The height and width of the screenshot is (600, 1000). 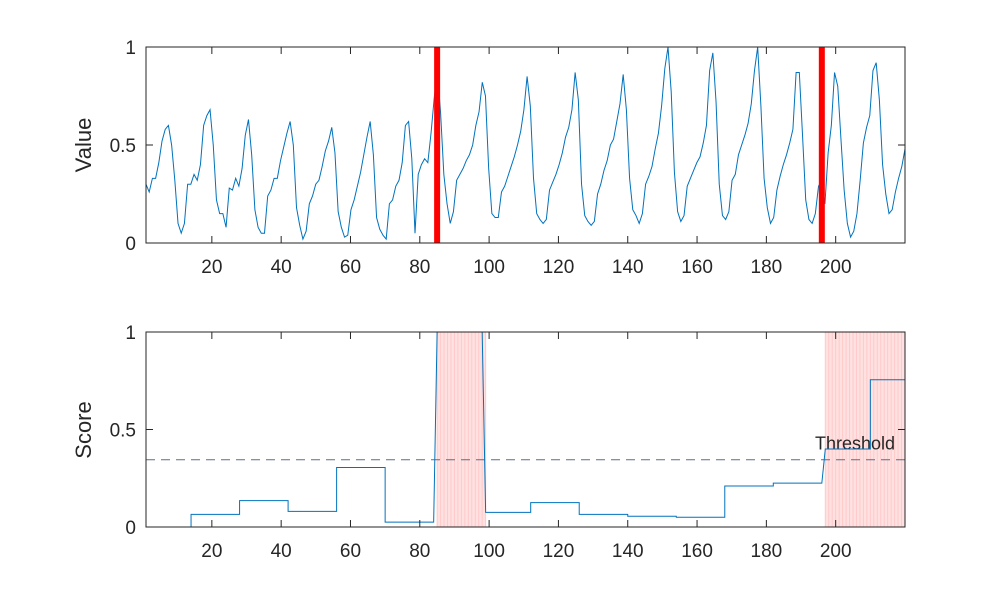 What do you see at coordinates (419, 267) in the screenshot?
I see `value-x-tick-label: 80` at bounding box center [419, 267].